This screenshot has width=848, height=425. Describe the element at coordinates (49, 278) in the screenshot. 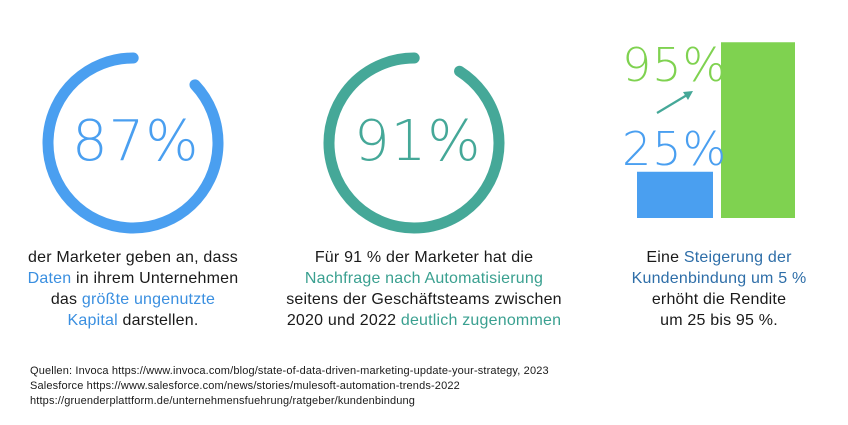

I see `caption-87-highlight-daten: Daten` at that location.